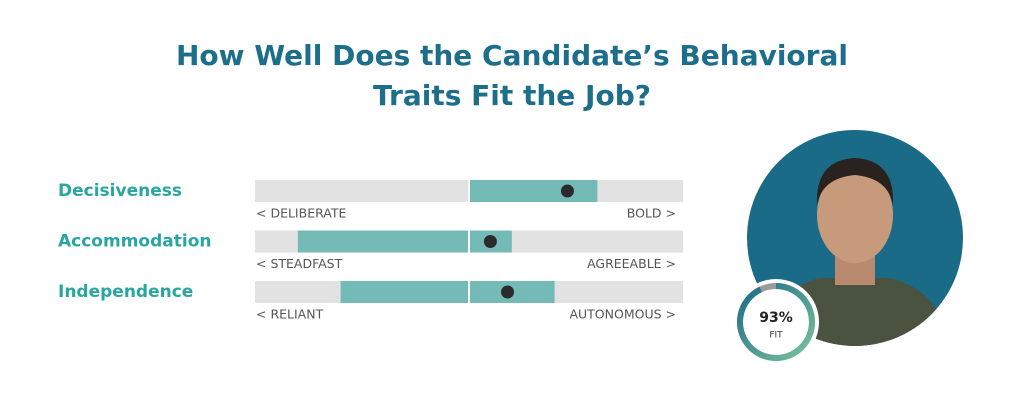  Describe the element at coordinates (512, 55) in the screenshot. I see `title-line: How Well Does the Candidate’s Behavioral` at that location.